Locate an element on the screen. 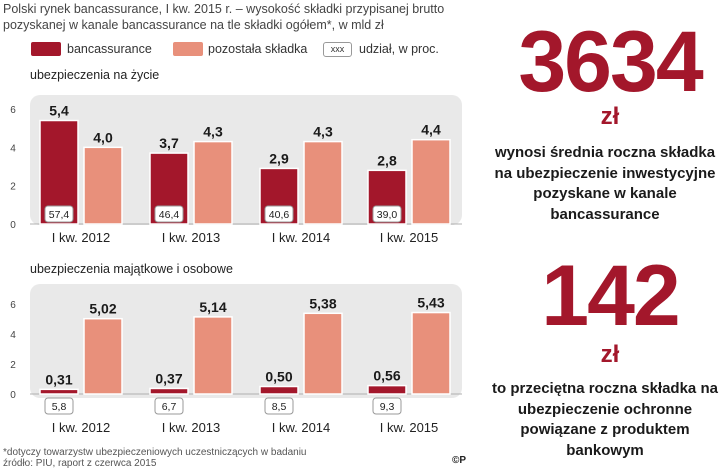 This screenshot has height=470, width=720. stat-protection-premium-value: 142 is located at coordinates (611, 296).